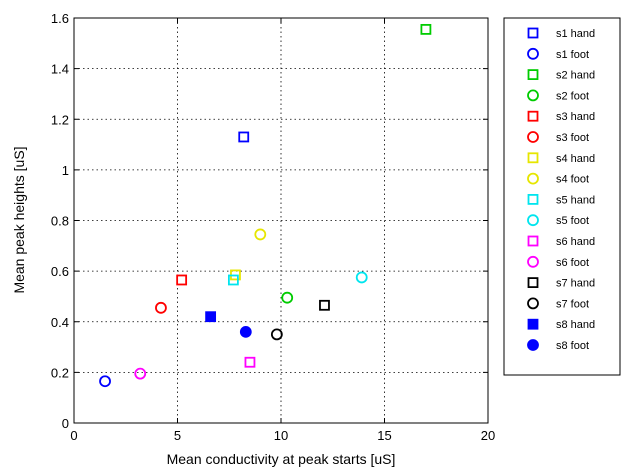 The image size is (625, 469). Describe the element at coordinates (73, 435) in the screenshot. I see `x-tick-label: 0` at that location.